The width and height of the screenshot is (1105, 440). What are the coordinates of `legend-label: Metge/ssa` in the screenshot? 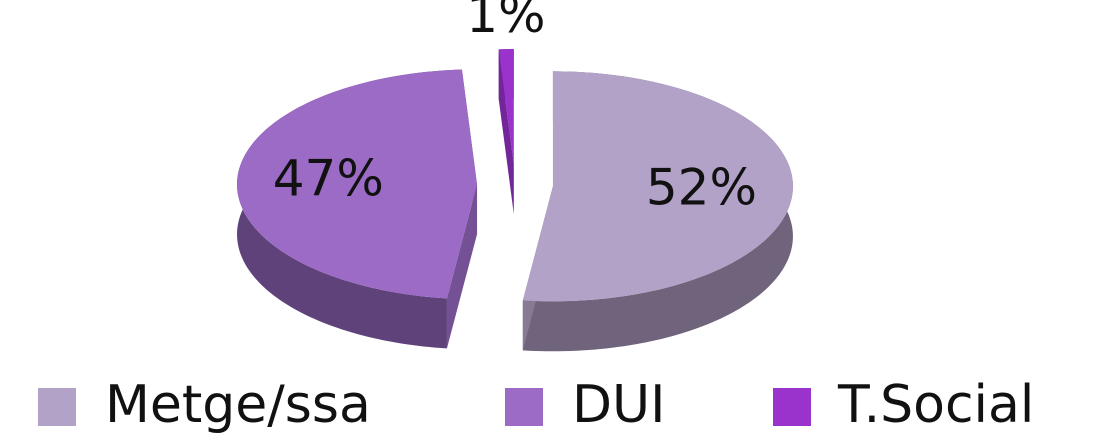 It's located at (238, 405).